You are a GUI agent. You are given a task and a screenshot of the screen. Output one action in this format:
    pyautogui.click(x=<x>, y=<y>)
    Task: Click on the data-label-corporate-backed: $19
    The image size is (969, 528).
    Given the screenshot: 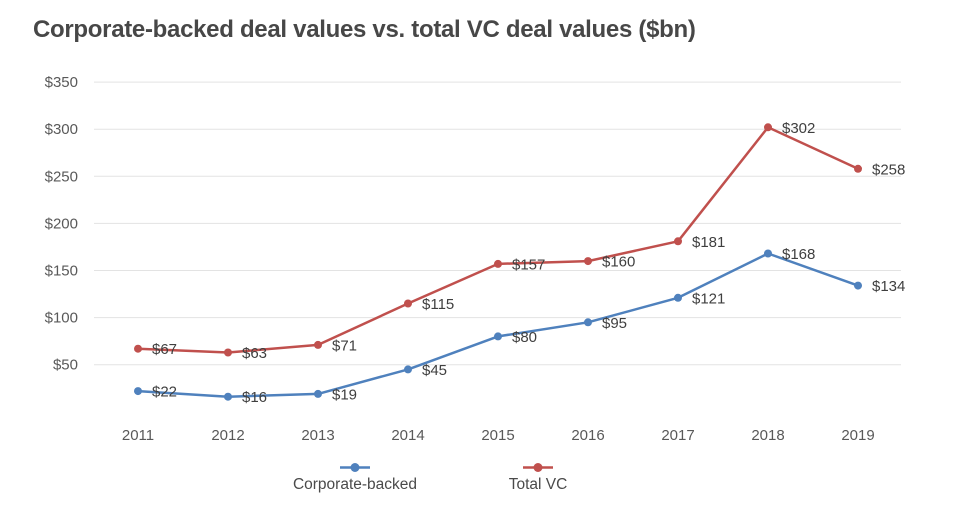 What is the action you would take?
    pyautogui.click(x=344, y=394)
    